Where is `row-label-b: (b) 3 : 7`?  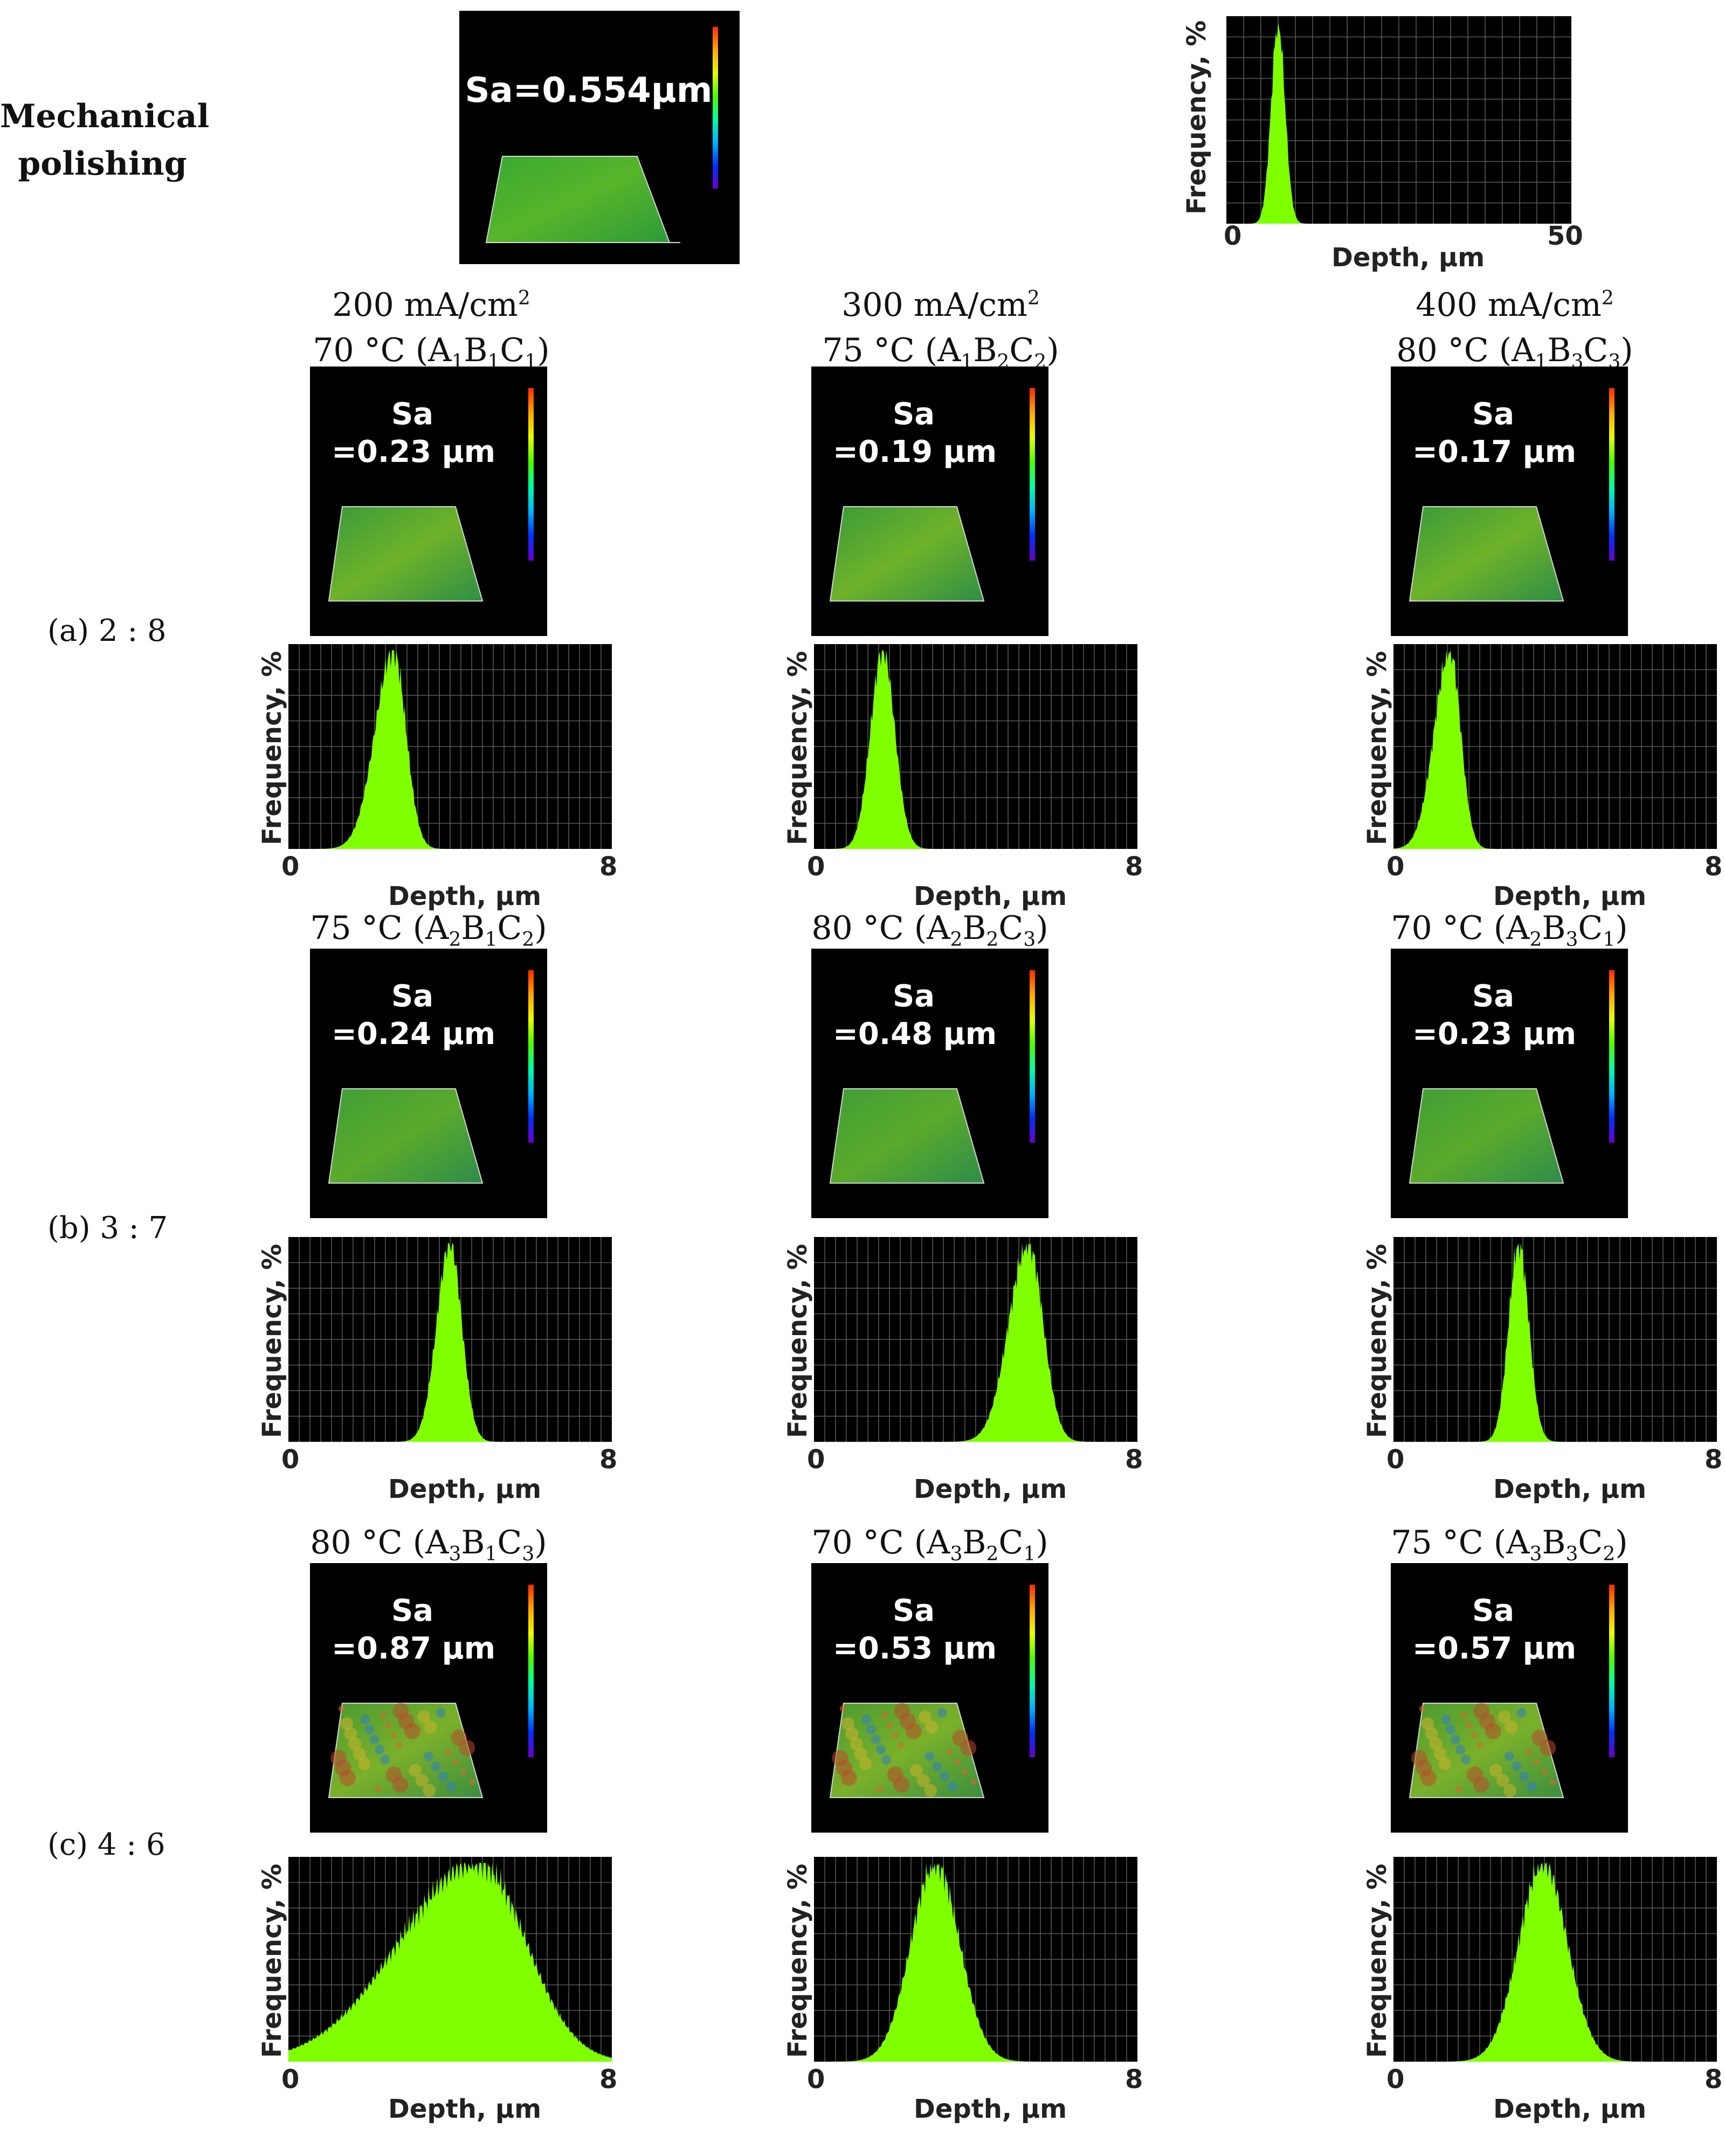
row-label-b: (b) 3 : 7 is located at coordinates (107, 1228).